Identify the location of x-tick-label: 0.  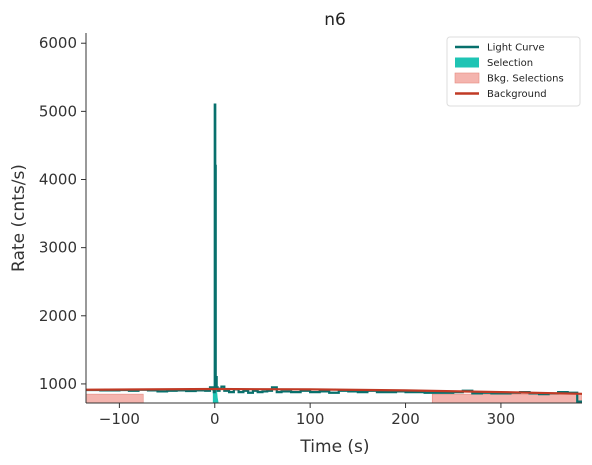
(215, 419).